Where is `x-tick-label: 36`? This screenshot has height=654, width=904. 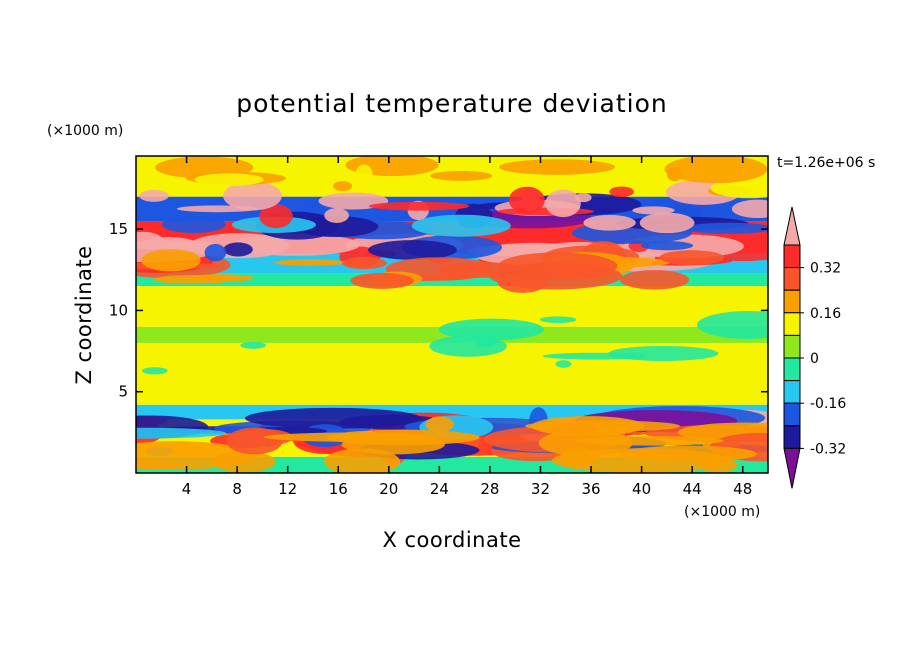 x-tick-label: 36 is located at coordinates (590, 489).